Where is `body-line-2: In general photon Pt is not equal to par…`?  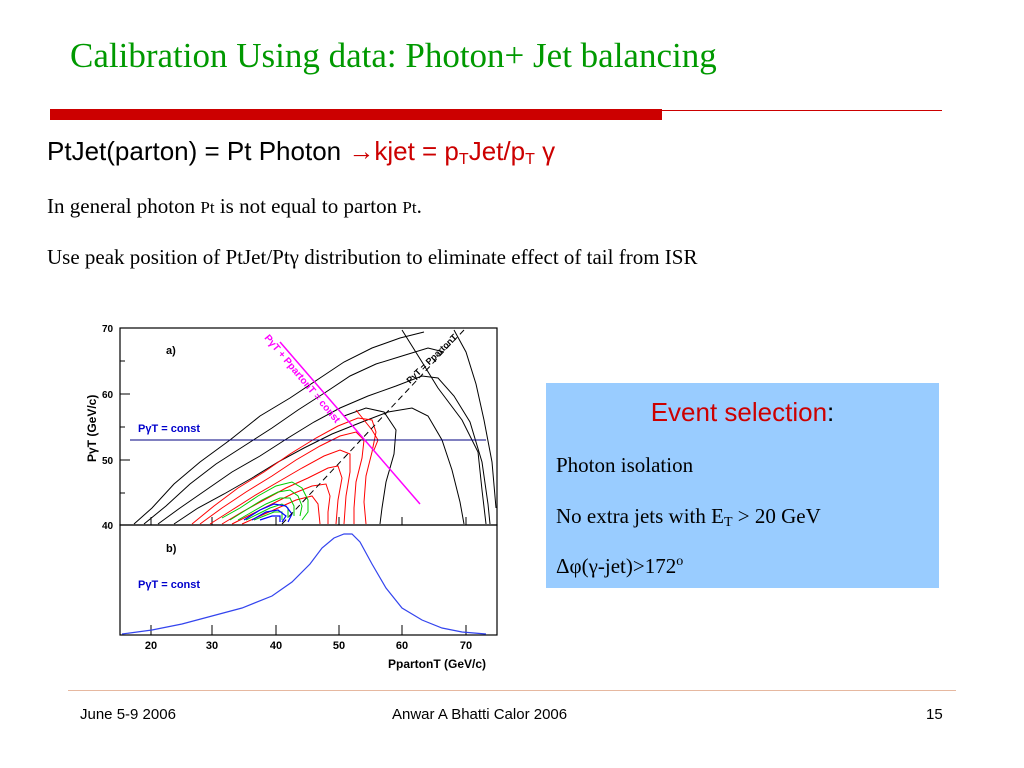
body-line-2: In general photon Pt is not equal to par… is located at coordinates (234, 206).